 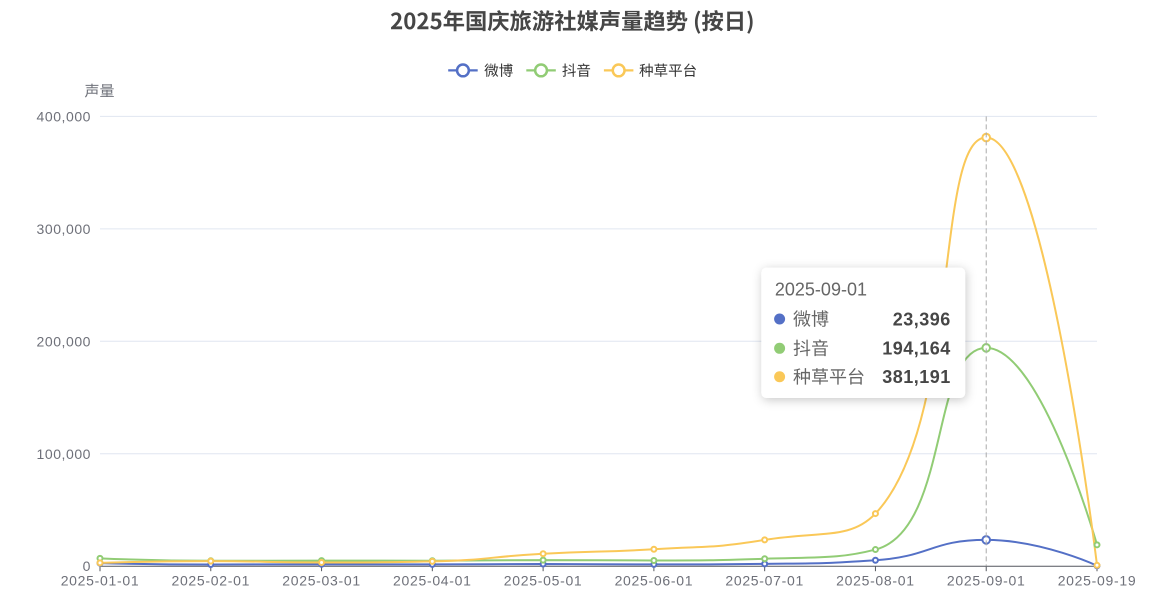 I want to click on svg-text: 2025-08-01, so click(x=875, y=581).